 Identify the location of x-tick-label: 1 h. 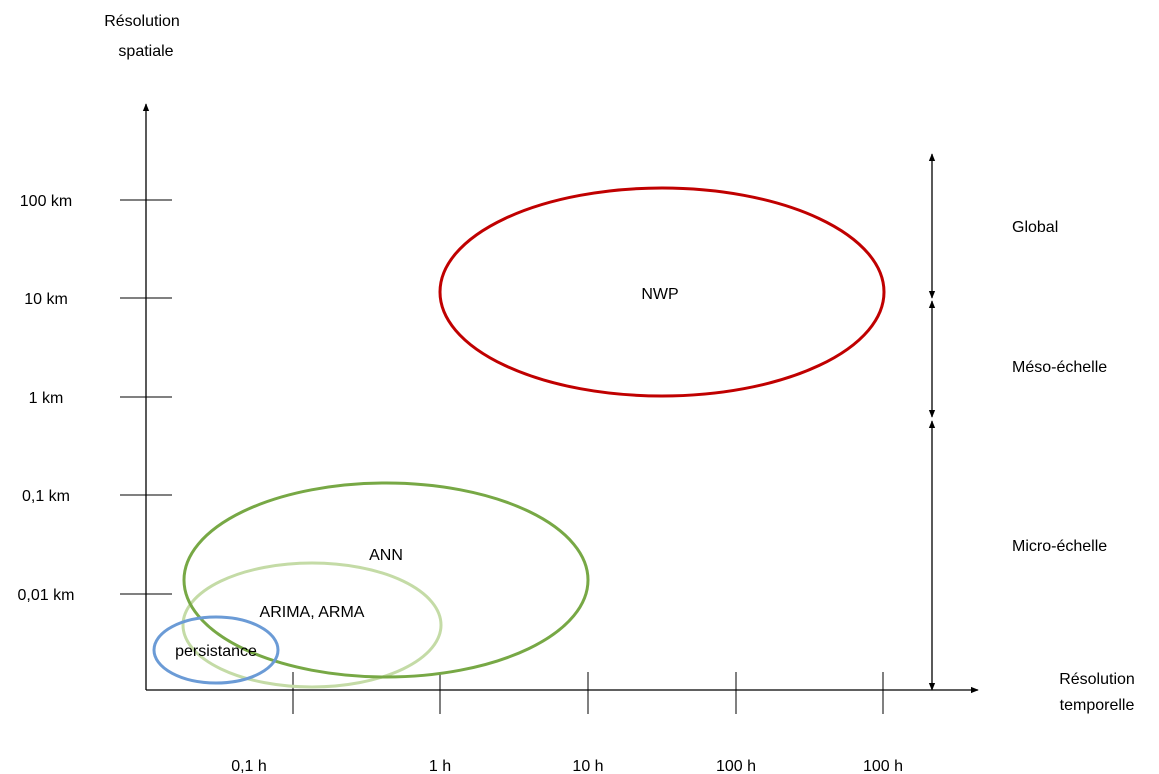
(440, 766).